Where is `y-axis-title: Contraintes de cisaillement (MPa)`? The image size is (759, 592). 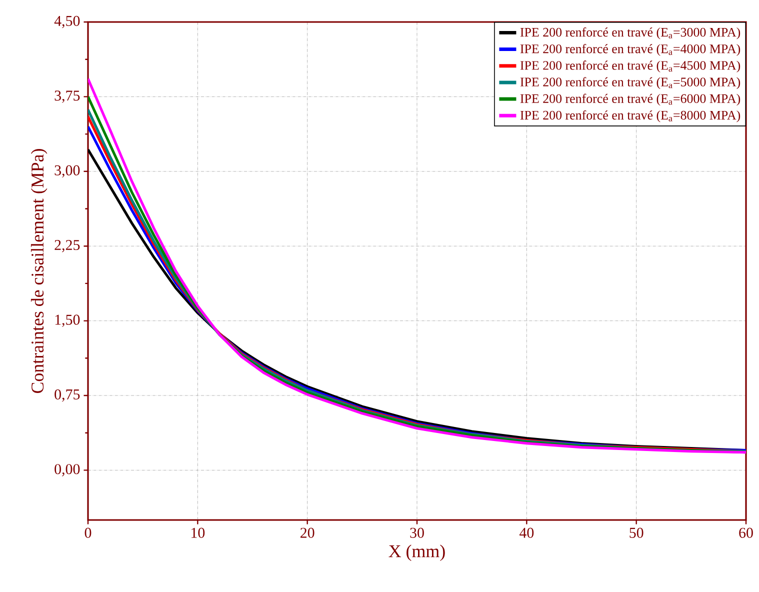 y-axis-title: Contraintes de cisaillement (MPa) is located at coordinates (39, 271).